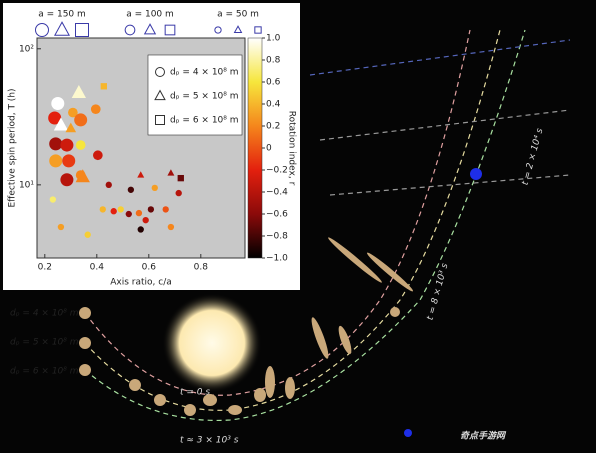 The height and width of the screenshot is (453, 596). What do you see at coordinates (201, 268) in the screenshot?
I see `x-tick-label: 0.8` at bounding box center [201, 268].